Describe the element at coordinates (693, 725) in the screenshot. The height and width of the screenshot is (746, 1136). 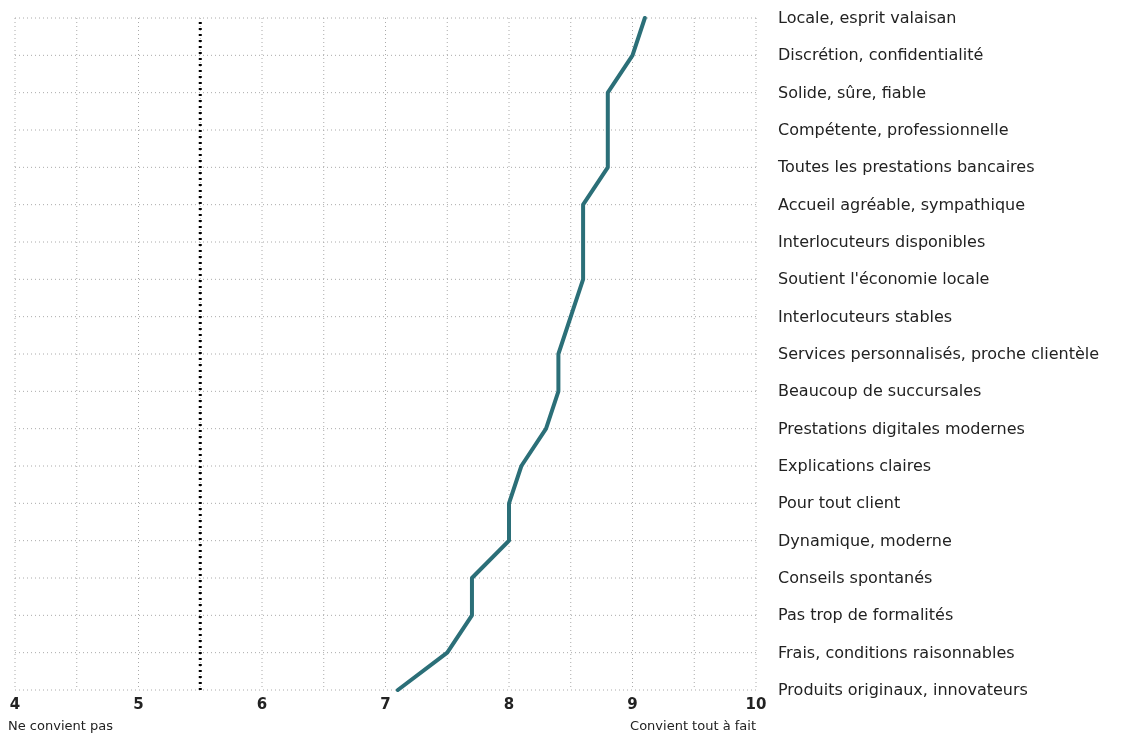
I see `text: Convient tout à fait` at that location.